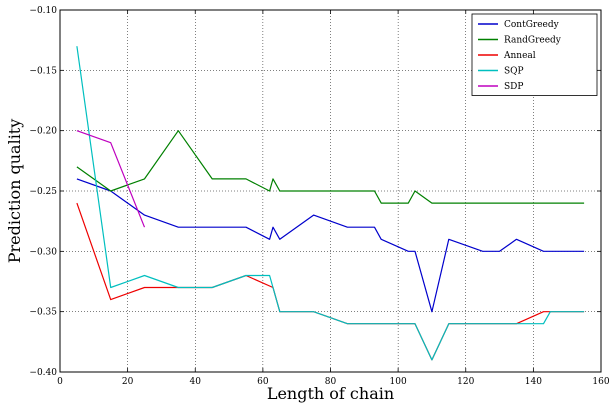 This screenshot has height=405, width=609. I want to click on y-tick-label: −0.15, so click(43, 71).